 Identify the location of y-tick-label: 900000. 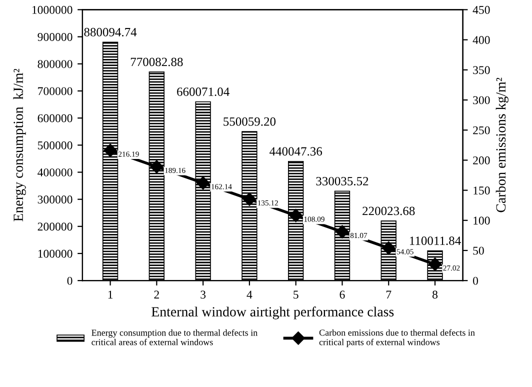
(55, 37).